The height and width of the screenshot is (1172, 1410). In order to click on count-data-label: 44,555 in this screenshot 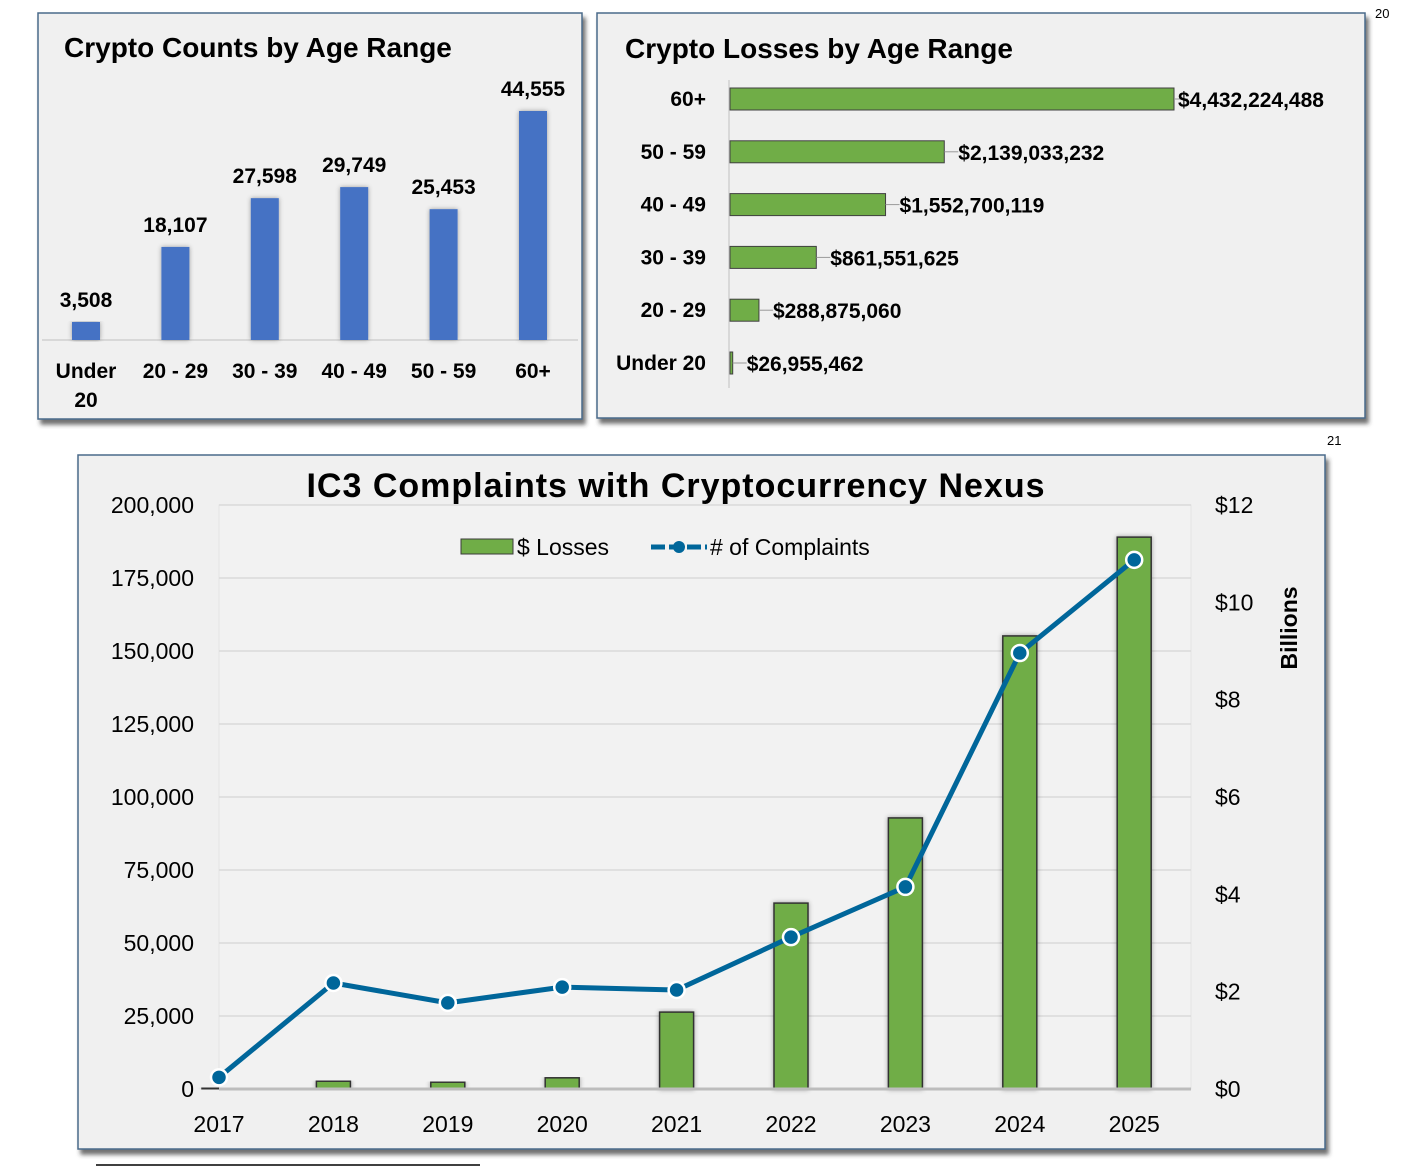, I will do `click(533, 89)`.